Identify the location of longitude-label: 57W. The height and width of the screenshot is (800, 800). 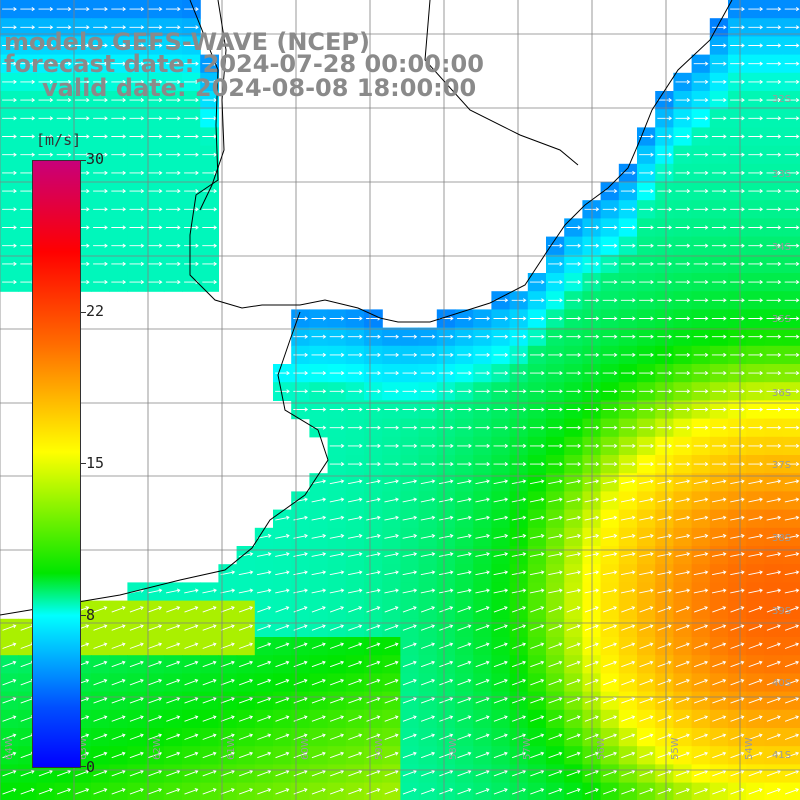
(527, 748).